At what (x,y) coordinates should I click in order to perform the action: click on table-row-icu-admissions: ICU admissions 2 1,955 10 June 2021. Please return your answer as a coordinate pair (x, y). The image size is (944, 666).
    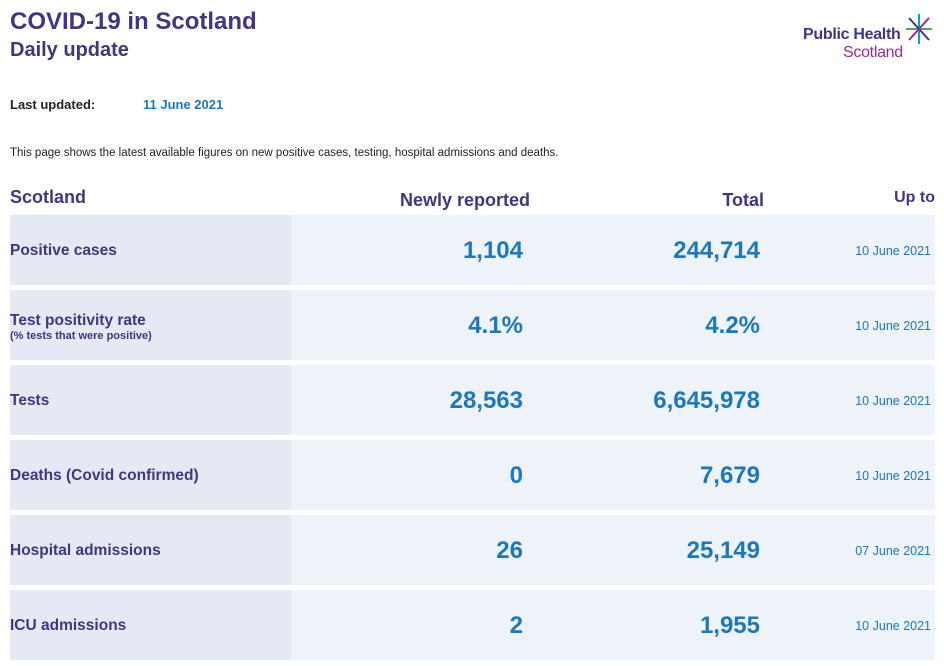
    Looking at the image, I should click on (472, 625).